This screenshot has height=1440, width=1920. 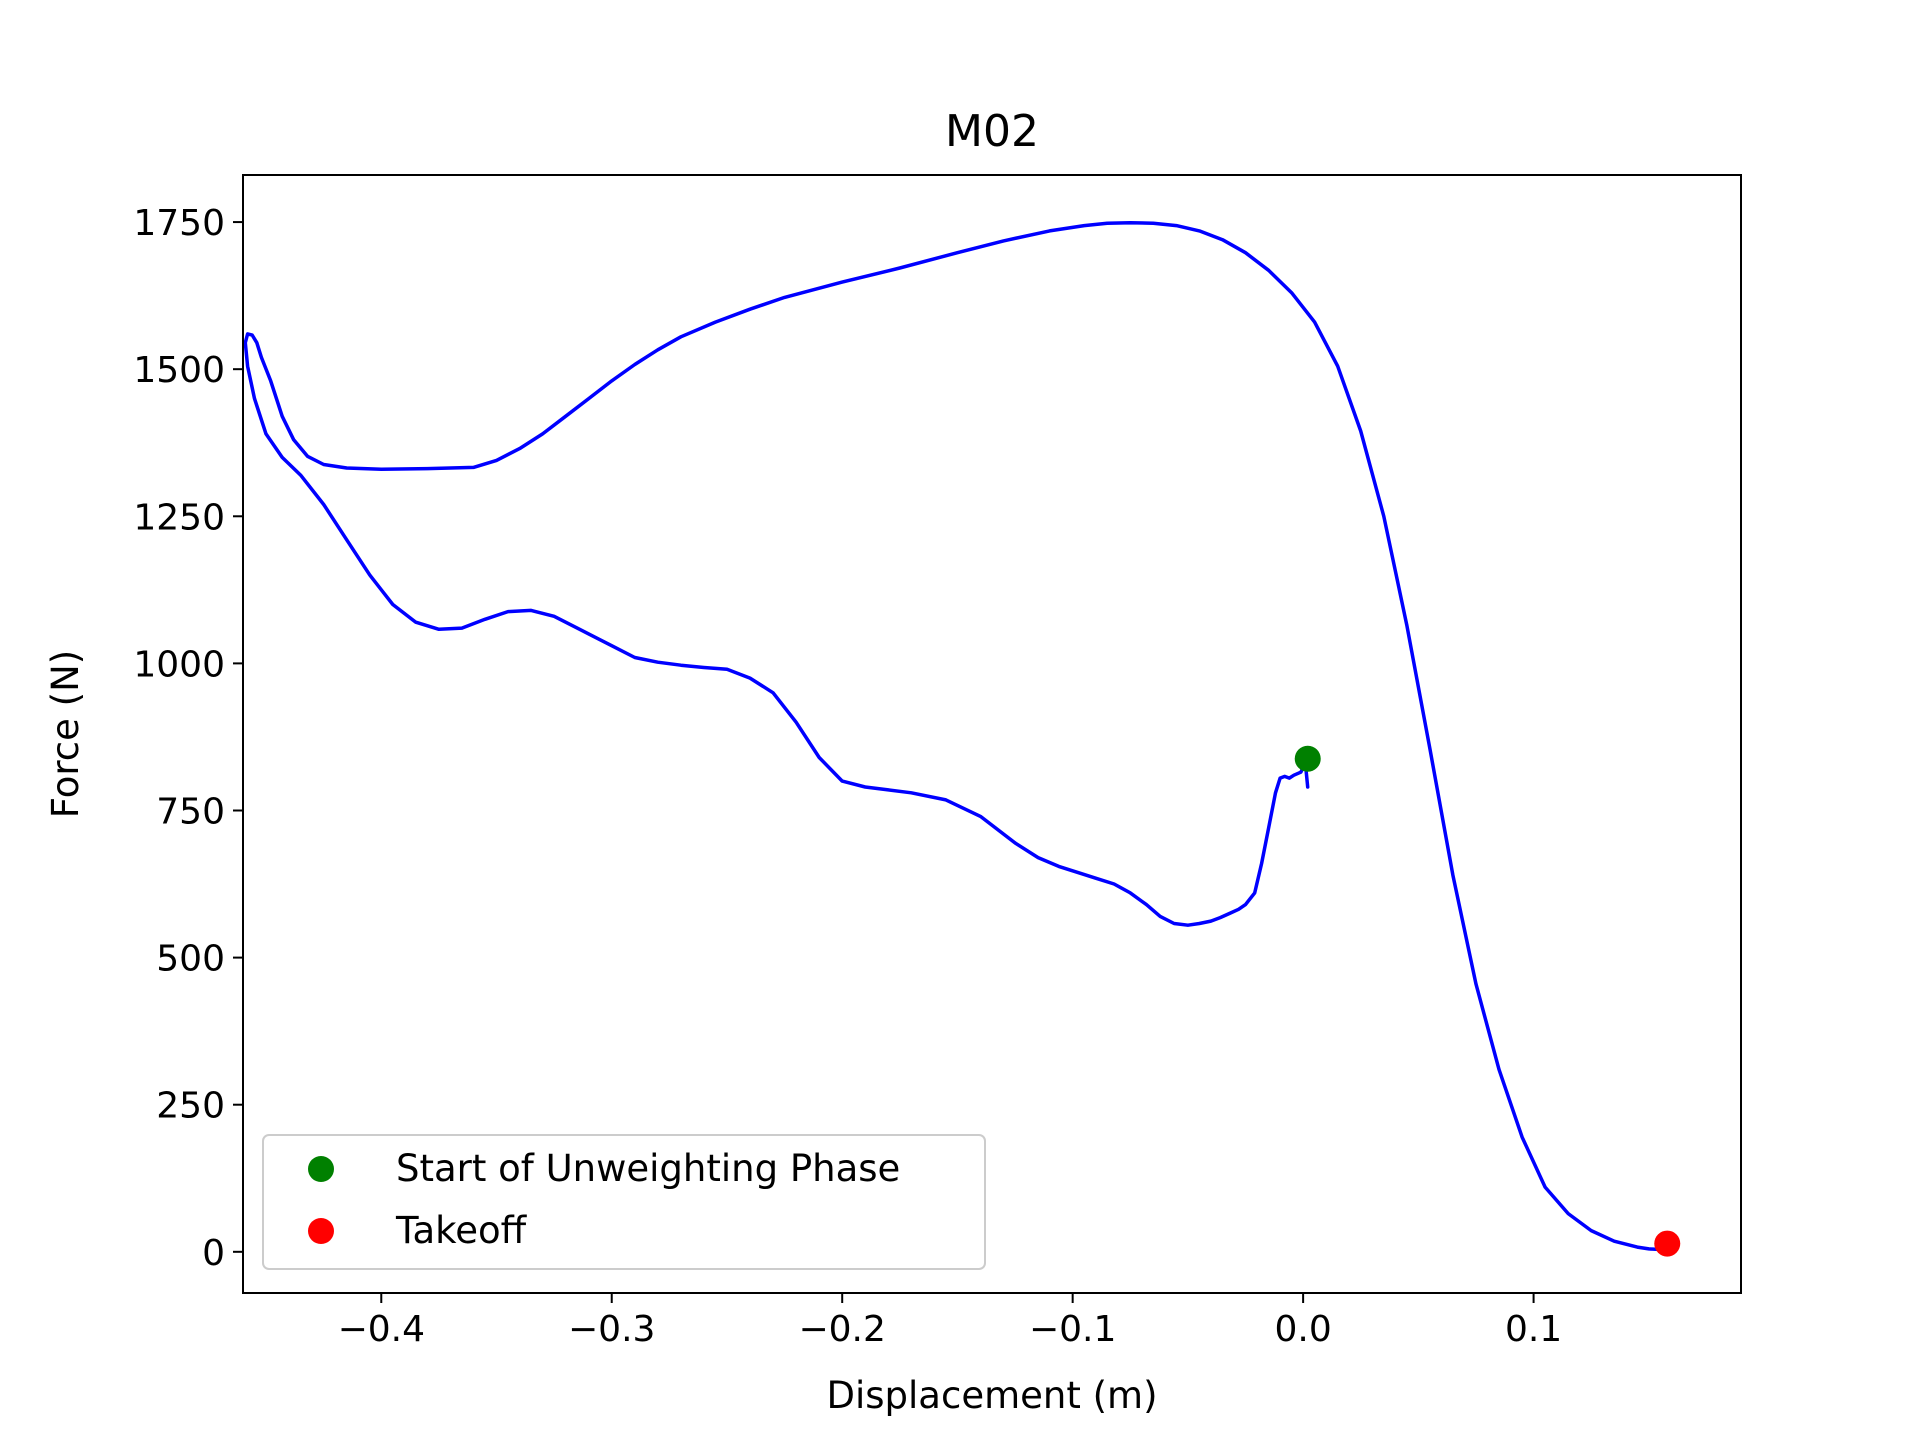 I want to click on y-axis-title: Force (N), so click(x=65, y=734).